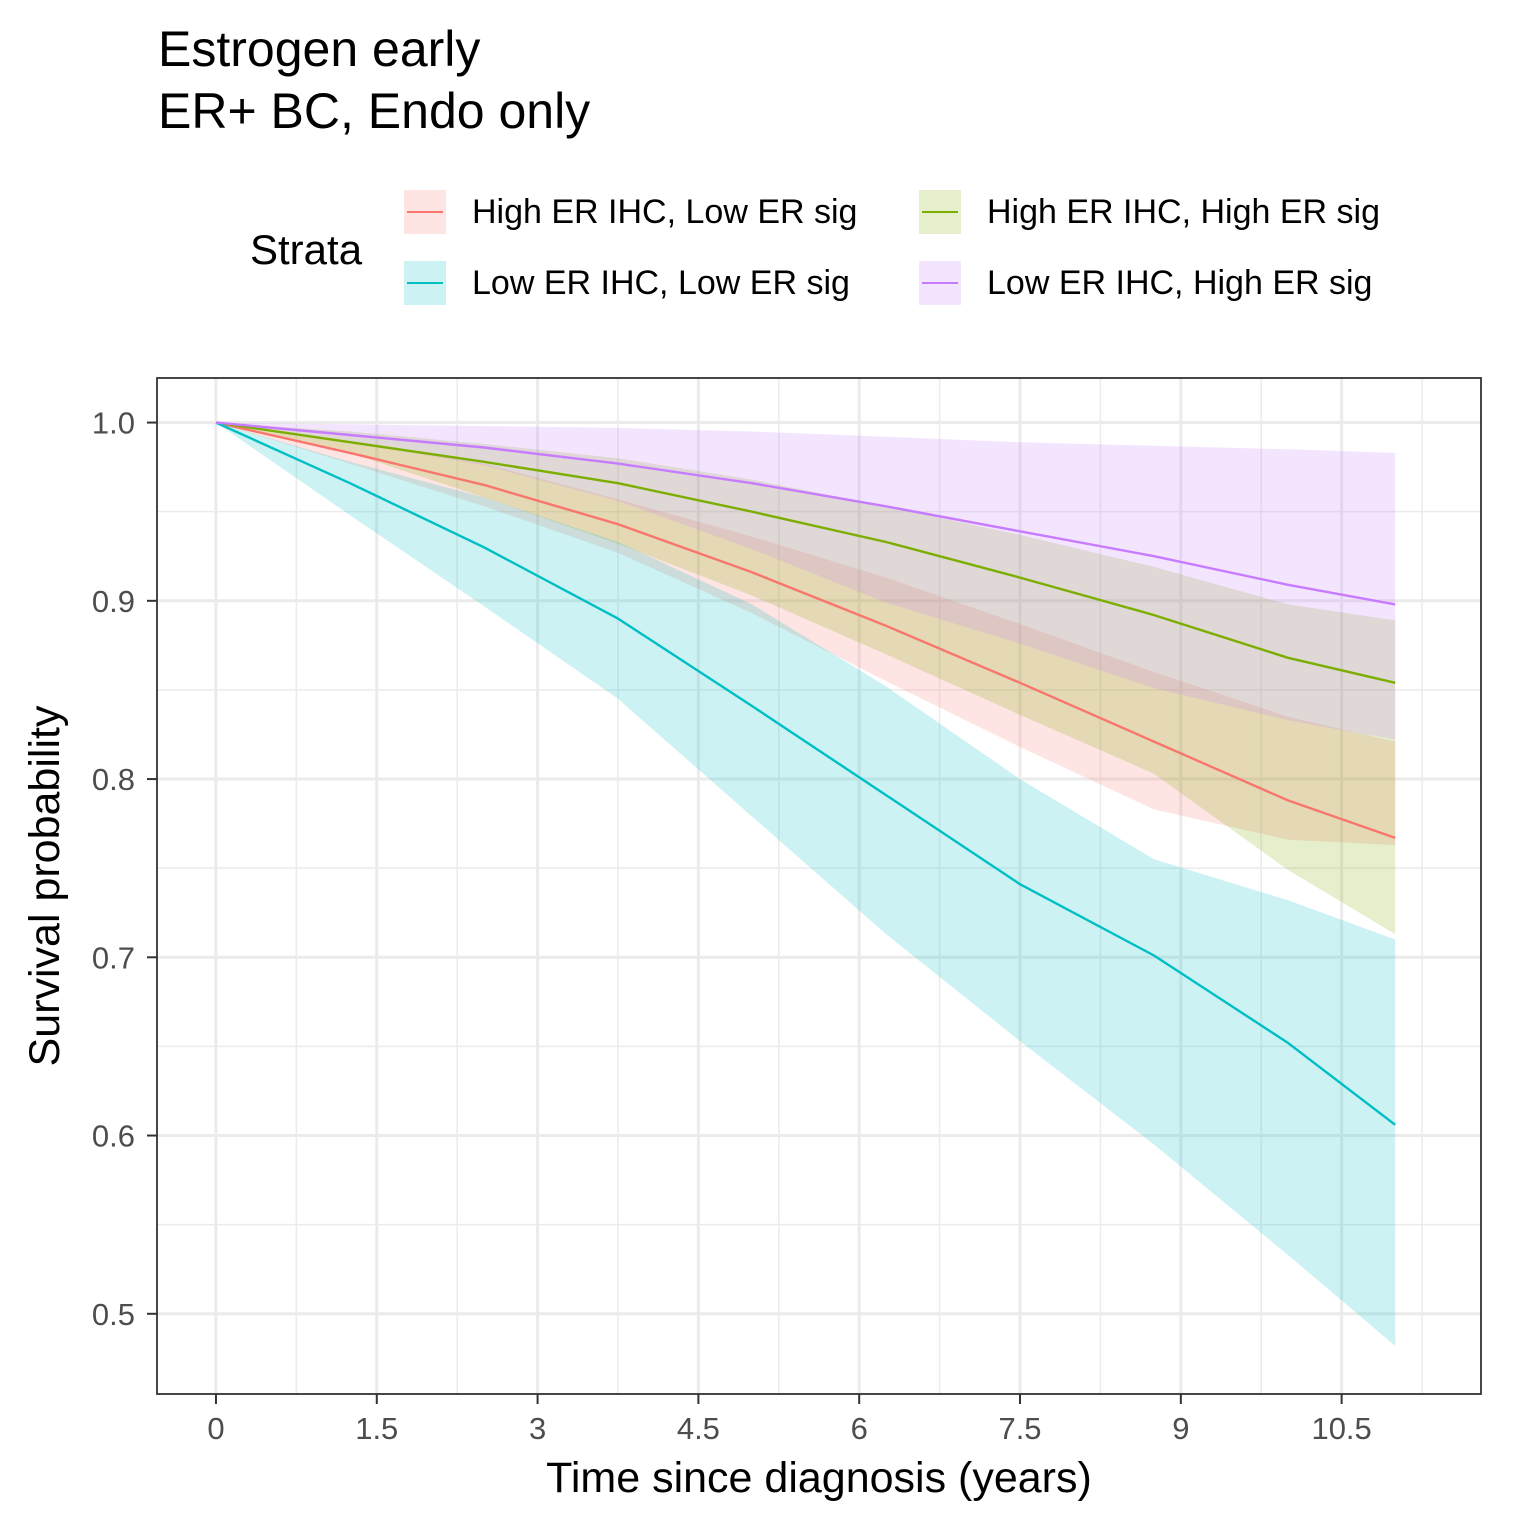 The height and width of the screenshot is (1536, 1536). What do you see at coordinates (215, 1428) in the screenshot?
I see `x-tick-label: 0` at bounding box center [215, 1428].